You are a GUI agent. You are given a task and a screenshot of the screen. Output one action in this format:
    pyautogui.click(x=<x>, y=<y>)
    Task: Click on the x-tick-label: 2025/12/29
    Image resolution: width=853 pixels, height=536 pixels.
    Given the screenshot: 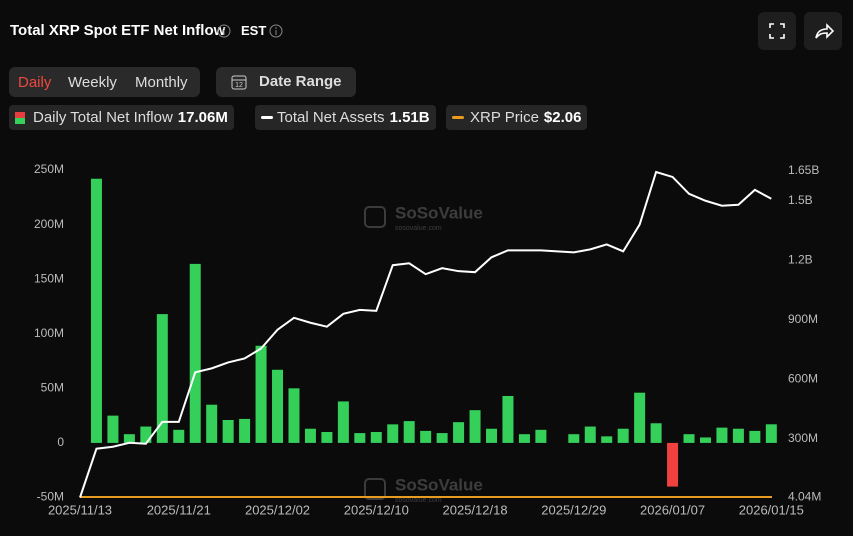 What is the action you would take?
    pyautogui.click(x=573, y=509)
    